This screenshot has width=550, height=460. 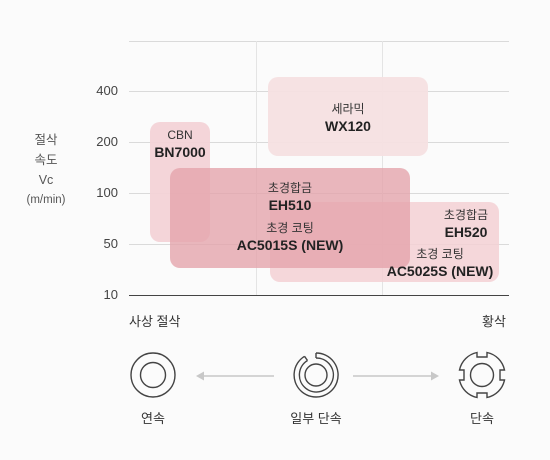 What do you see at coordinates (348, 109) in the screenshot?
I see `ceramic-category: 세라믹` at bounding box center [348, 109].